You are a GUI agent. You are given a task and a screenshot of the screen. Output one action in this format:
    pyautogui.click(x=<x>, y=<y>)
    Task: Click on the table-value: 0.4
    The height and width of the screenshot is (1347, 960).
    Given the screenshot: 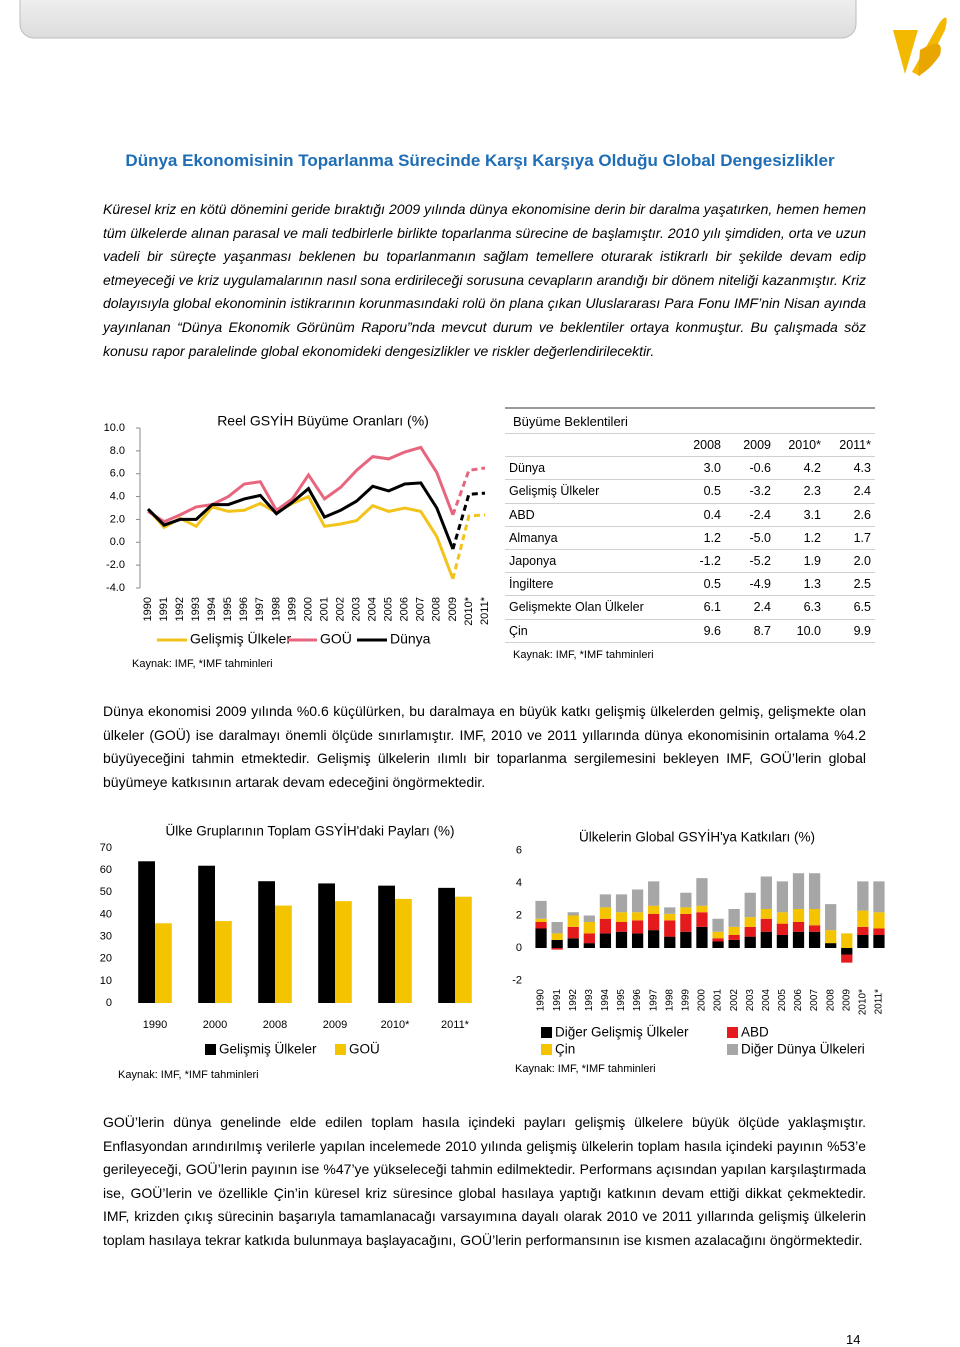 What is the action you would take?
    pyautogui.click(x=700, y=515)
    